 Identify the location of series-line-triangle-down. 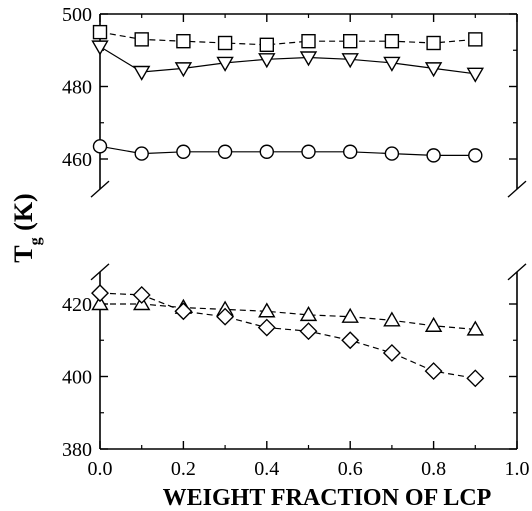
(287, 60).